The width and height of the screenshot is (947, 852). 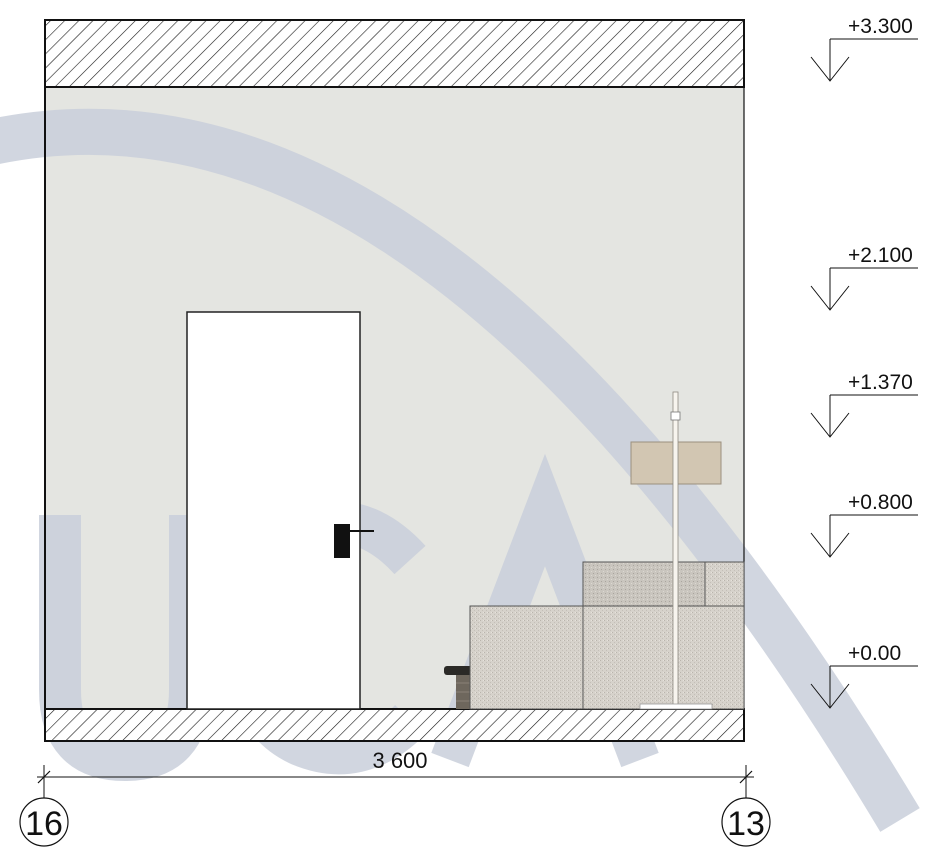 I want to click on cabinet-tall, so click(x=663, y=657).